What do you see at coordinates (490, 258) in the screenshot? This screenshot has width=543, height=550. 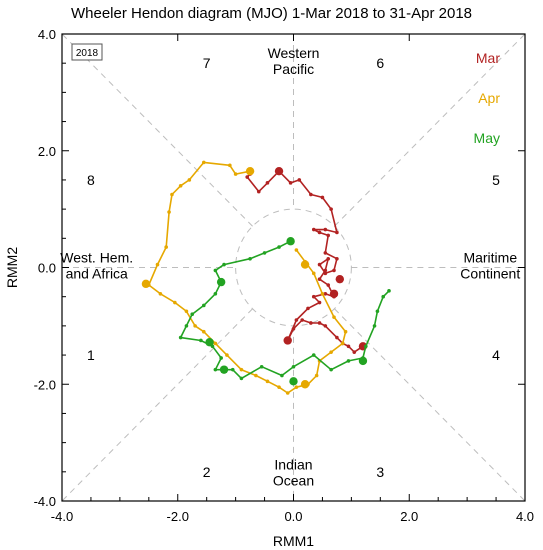 I see `region-label-line: Maritime` at bounding box center [490, 258].